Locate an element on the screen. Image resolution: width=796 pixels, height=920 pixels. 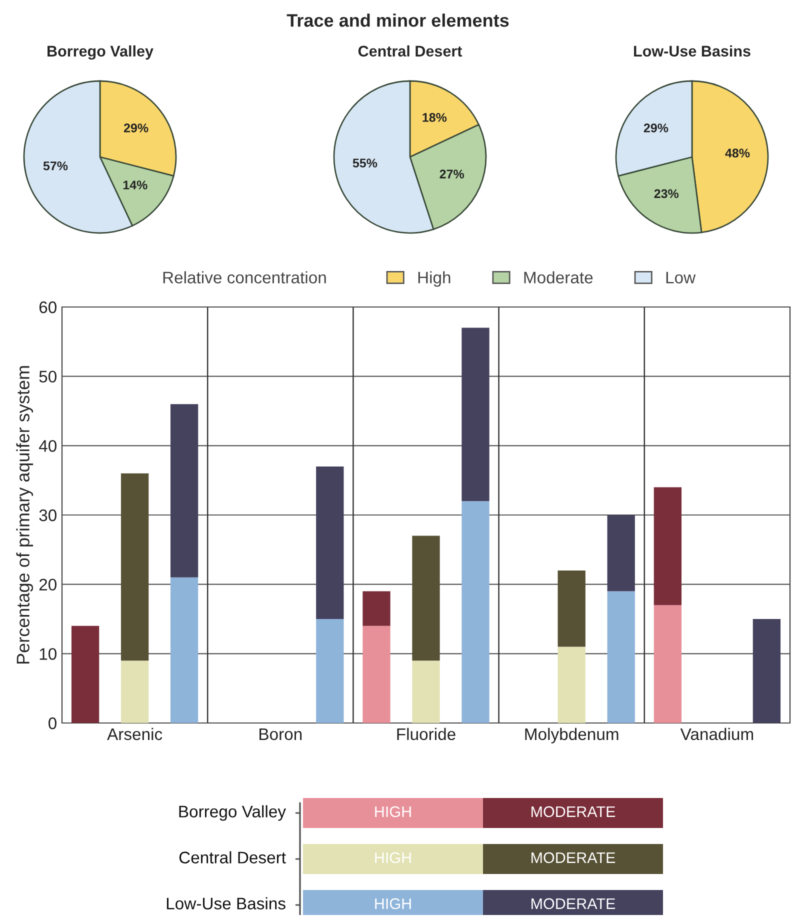
y-tick-label: 0 is located at coordinates (52, 723).